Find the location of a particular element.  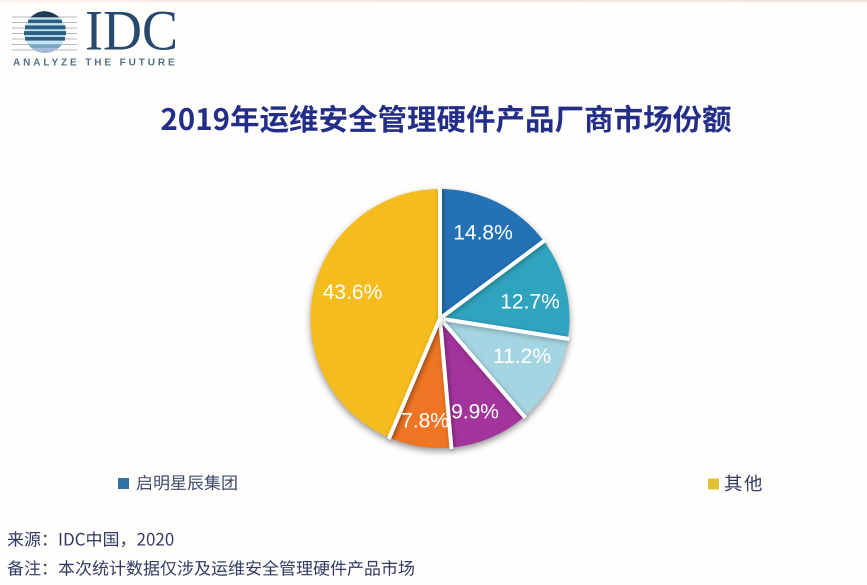

svg-text: IDC is located at coordinates (131, 31).